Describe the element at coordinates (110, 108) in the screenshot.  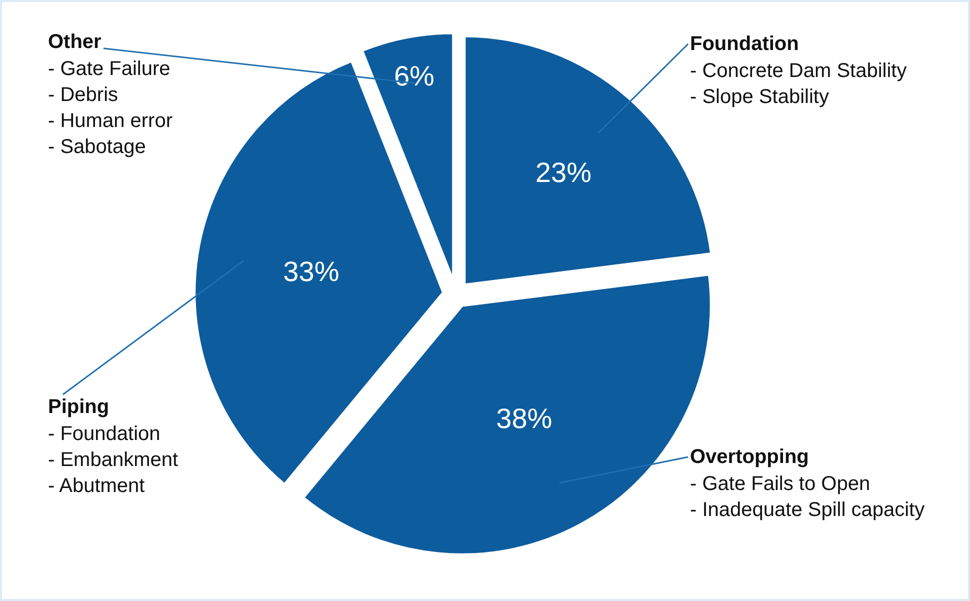
I see `text: - Gate Failure - Debris - Human error - Sabotage` at that location.